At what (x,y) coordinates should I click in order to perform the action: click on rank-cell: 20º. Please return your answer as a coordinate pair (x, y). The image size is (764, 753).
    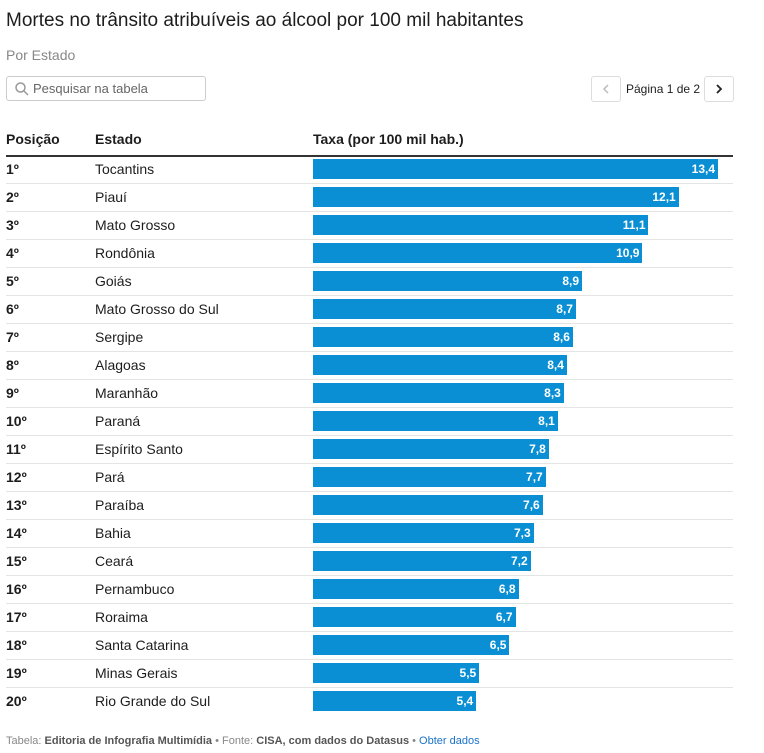
    Looking at the image, I should click on (16, 701).